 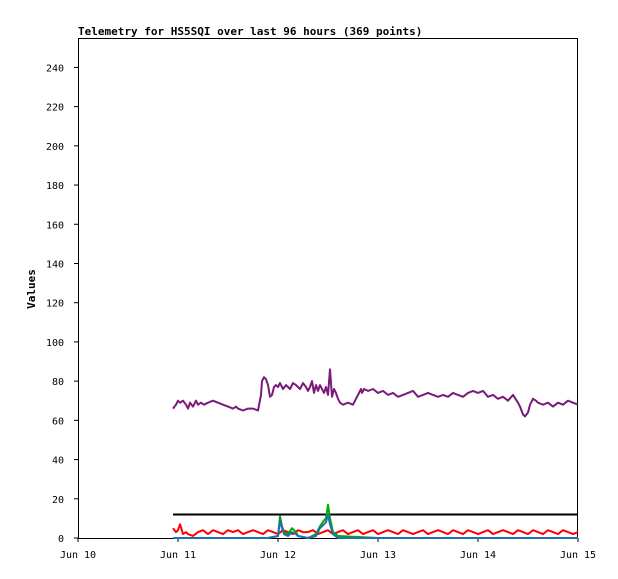 What do you see at coordinates (578, 555) in the screenshot?
I see `x-tick-label: Jun 15` at bounding box center [578, 555].